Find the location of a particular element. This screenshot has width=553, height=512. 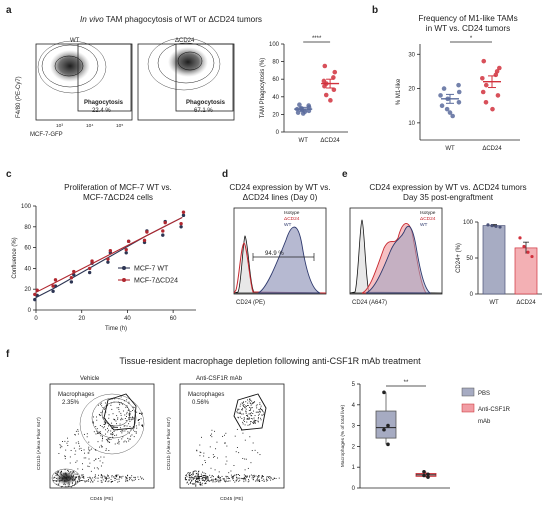

panel-c-letter: c is located at coordinates (9, 174).